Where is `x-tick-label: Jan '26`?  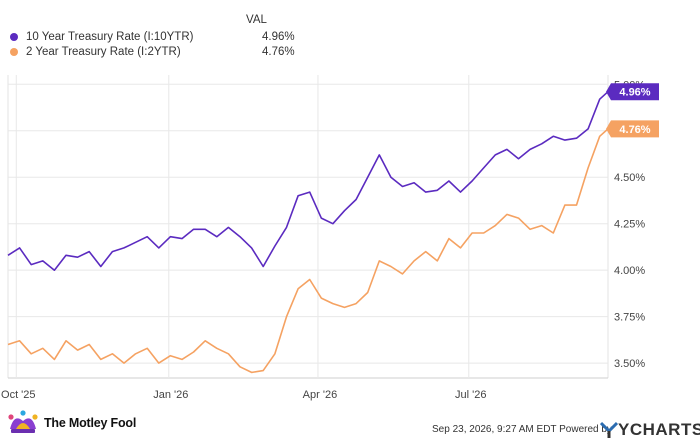
x-tick-label: Jan '26 is located at coordinates (170, 395).